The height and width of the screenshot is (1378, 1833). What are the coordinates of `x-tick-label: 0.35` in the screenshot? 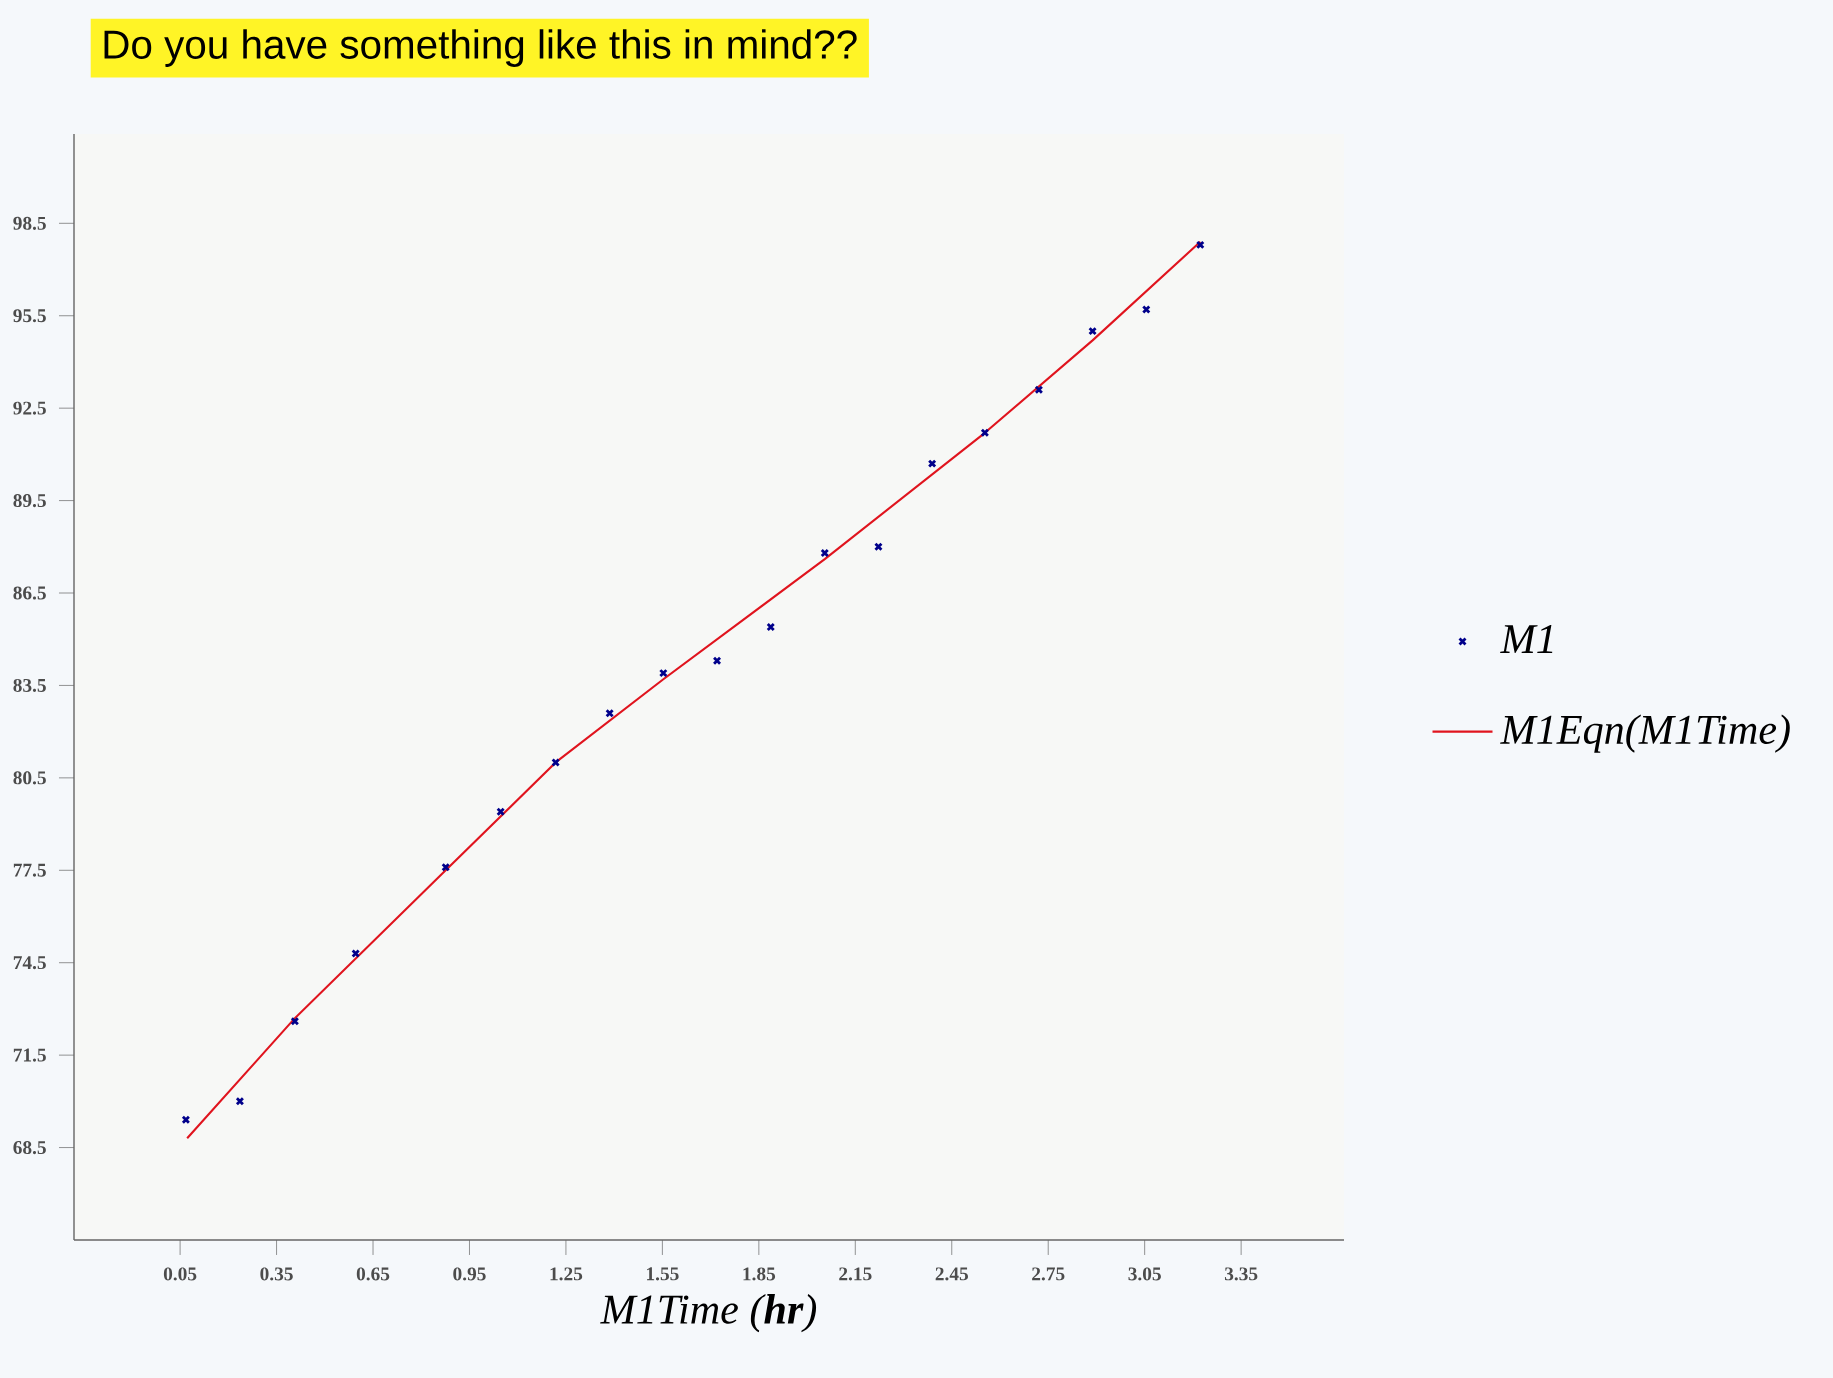 It's located at (276, 1274).